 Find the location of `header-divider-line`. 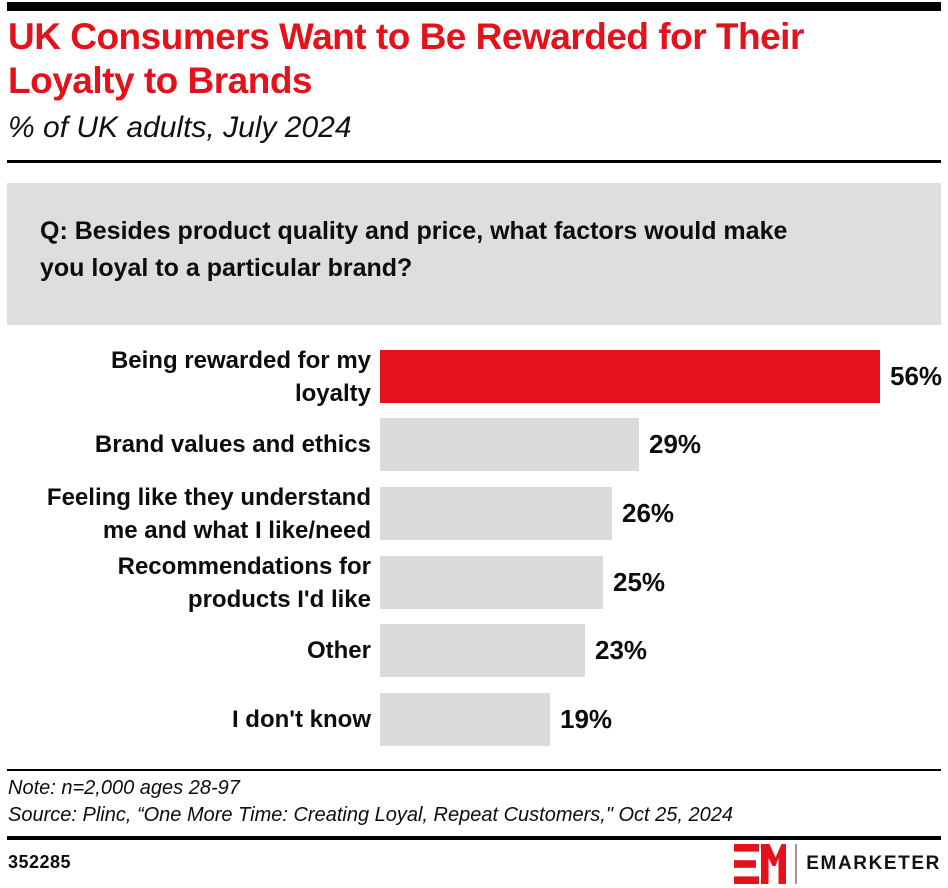

header-divider-line is located at coordinates (474, 161).